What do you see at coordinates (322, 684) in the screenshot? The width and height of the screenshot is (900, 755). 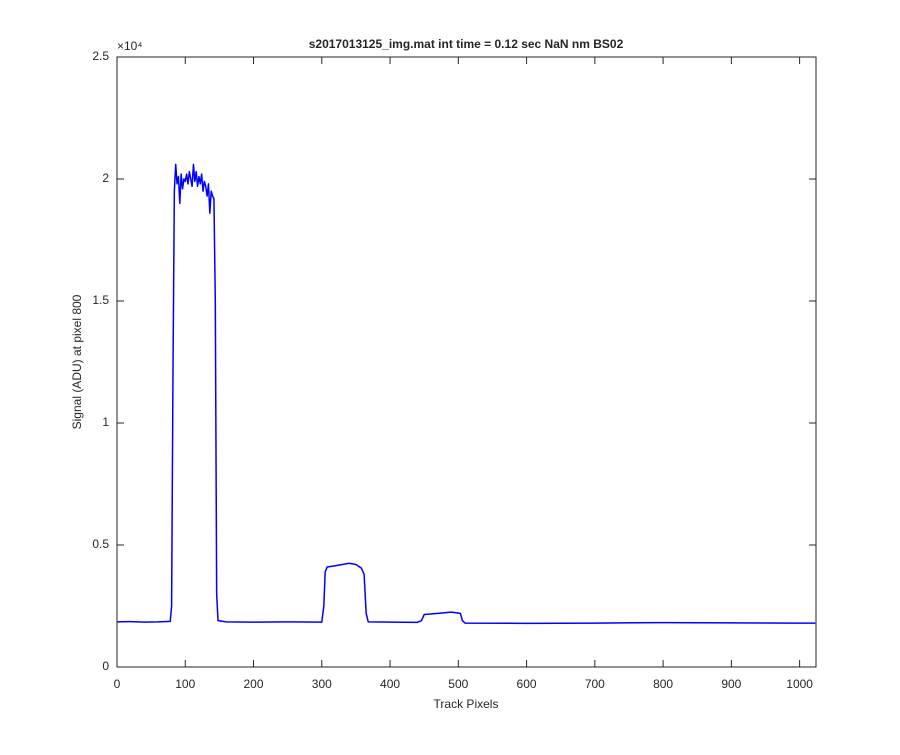 I see `x-tick-label: 300` at bounding box center [322, 684].